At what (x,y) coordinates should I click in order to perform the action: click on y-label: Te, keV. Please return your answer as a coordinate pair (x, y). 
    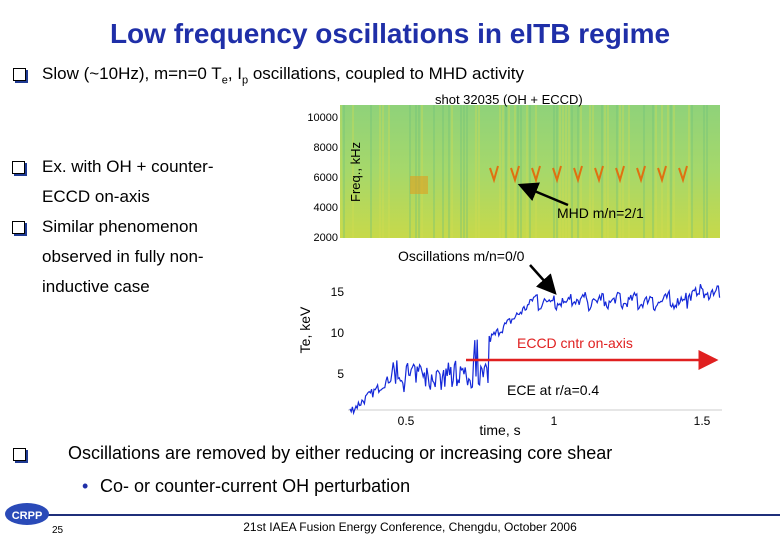
    Looking at the image, I should click on (305, 329).